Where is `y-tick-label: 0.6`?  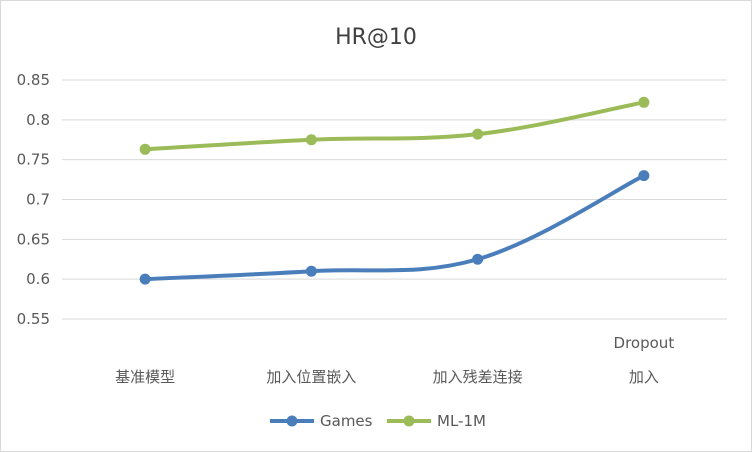
y-tick-label: 0.6 is located at coordinates (38, 279).